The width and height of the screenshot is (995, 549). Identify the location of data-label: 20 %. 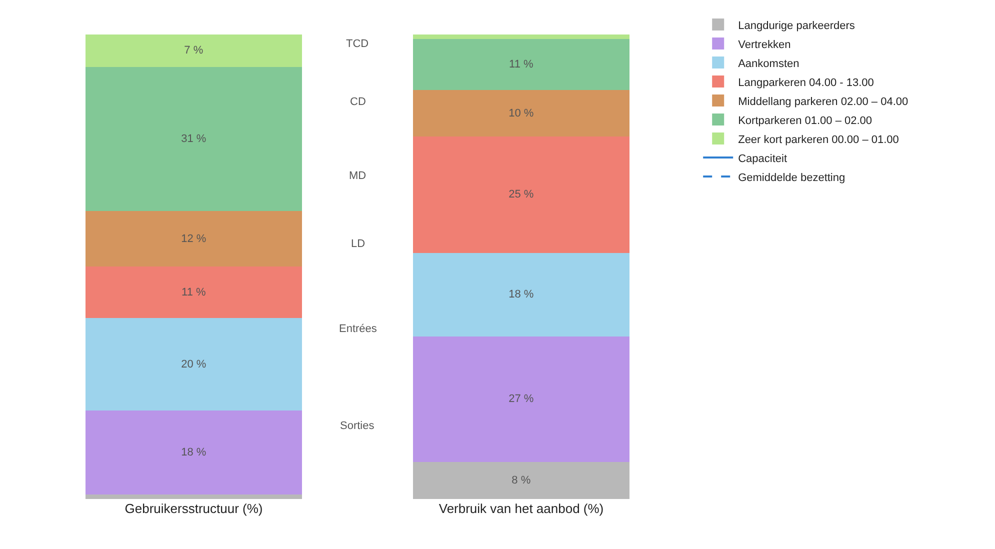
(193, 364).